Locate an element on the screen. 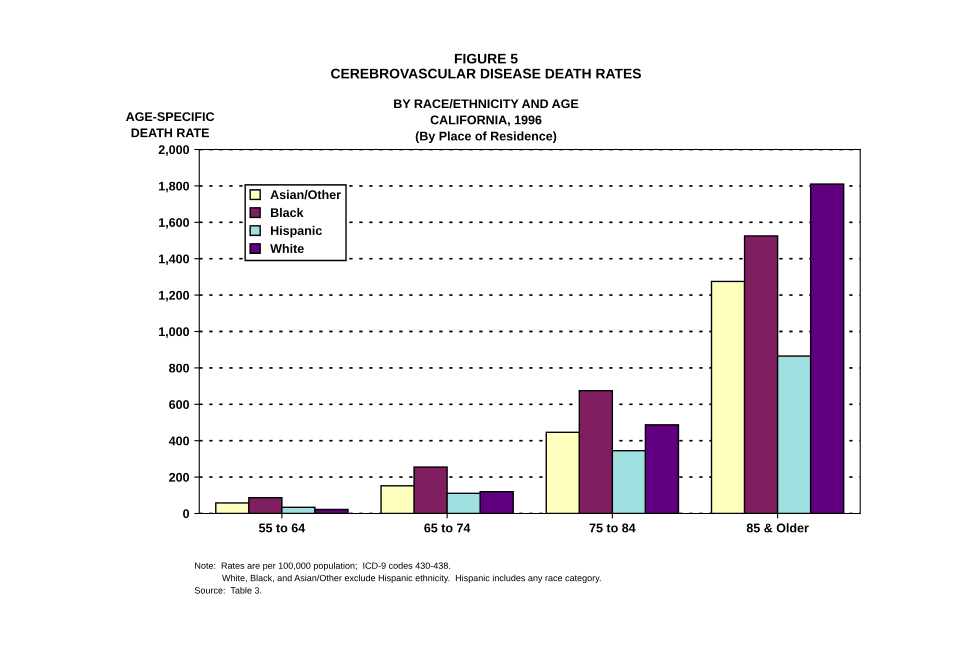 The height and width of the screenshot is (650, 972). y-tick-label: 2,000 is located at coordinates (174, 150).